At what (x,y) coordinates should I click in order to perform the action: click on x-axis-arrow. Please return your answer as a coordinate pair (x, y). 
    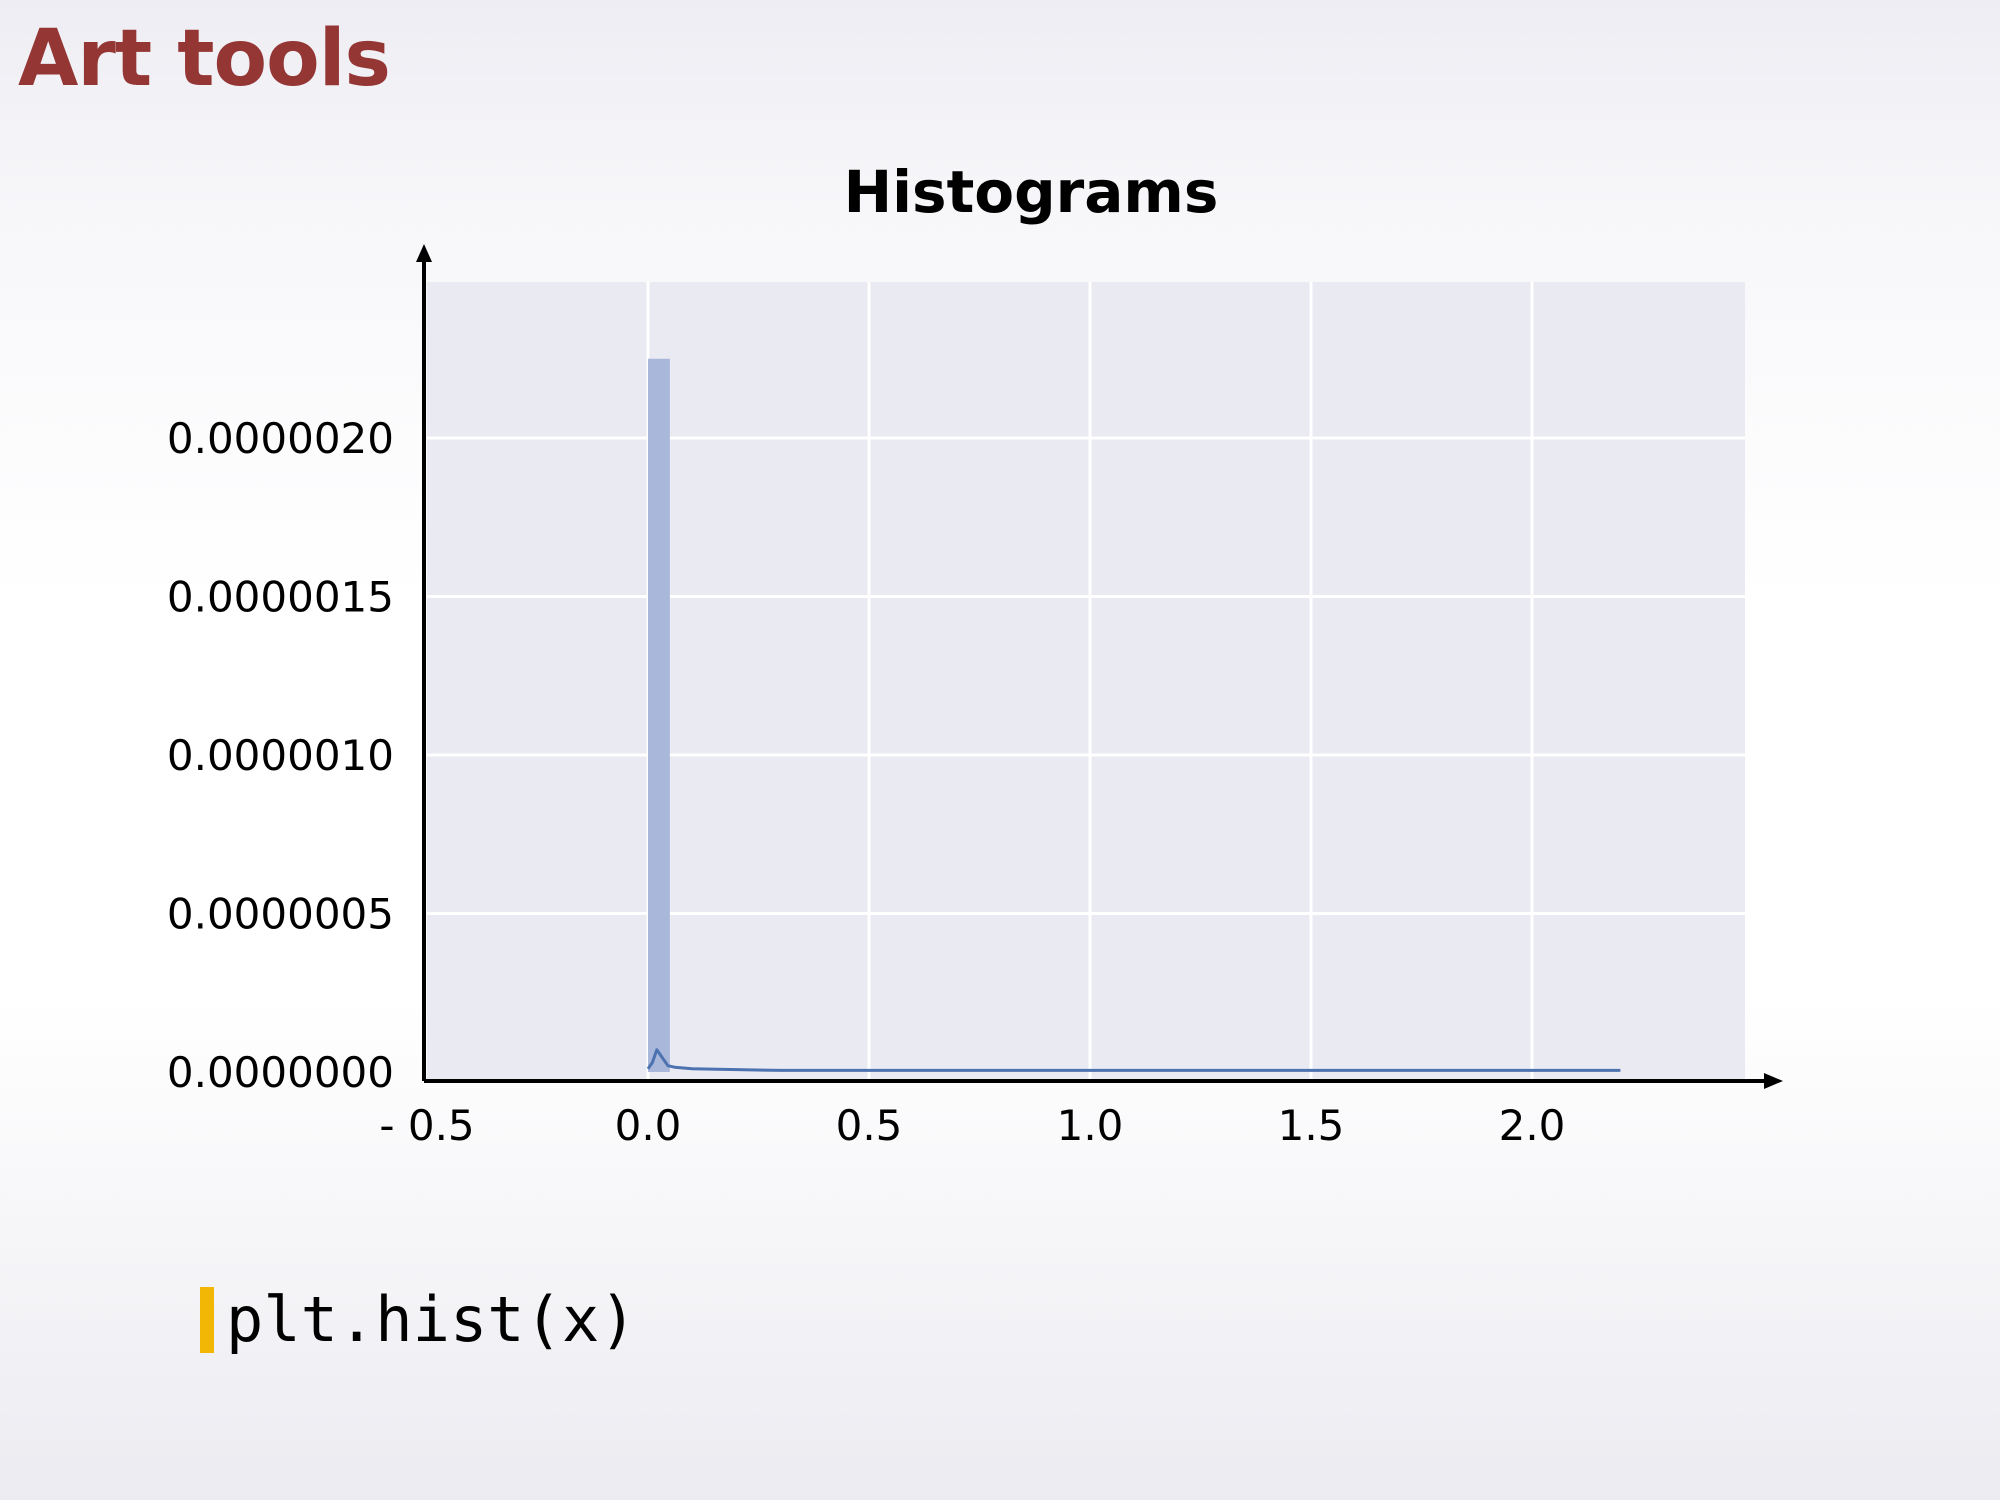
    Looking at the image, I should click on (1773, 1081).